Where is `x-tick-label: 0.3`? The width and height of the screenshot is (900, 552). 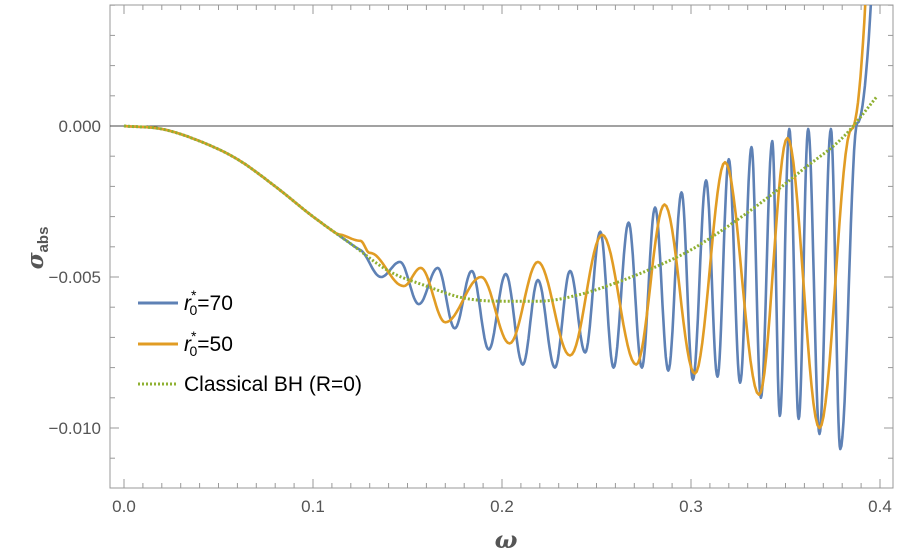 x-tick-label: 0.3 is located at coordinates (691, 506).